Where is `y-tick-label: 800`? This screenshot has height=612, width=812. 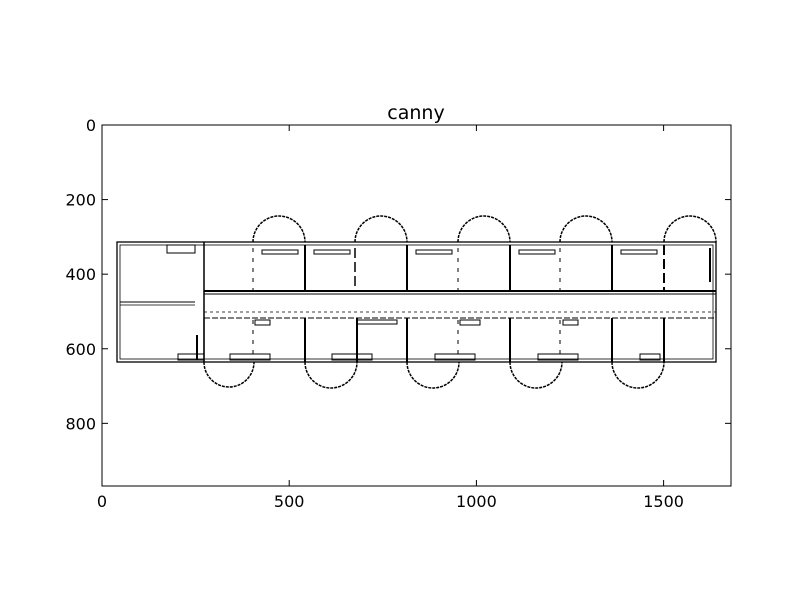 y-tick-label: 800 is located at coordinates (80, 423).